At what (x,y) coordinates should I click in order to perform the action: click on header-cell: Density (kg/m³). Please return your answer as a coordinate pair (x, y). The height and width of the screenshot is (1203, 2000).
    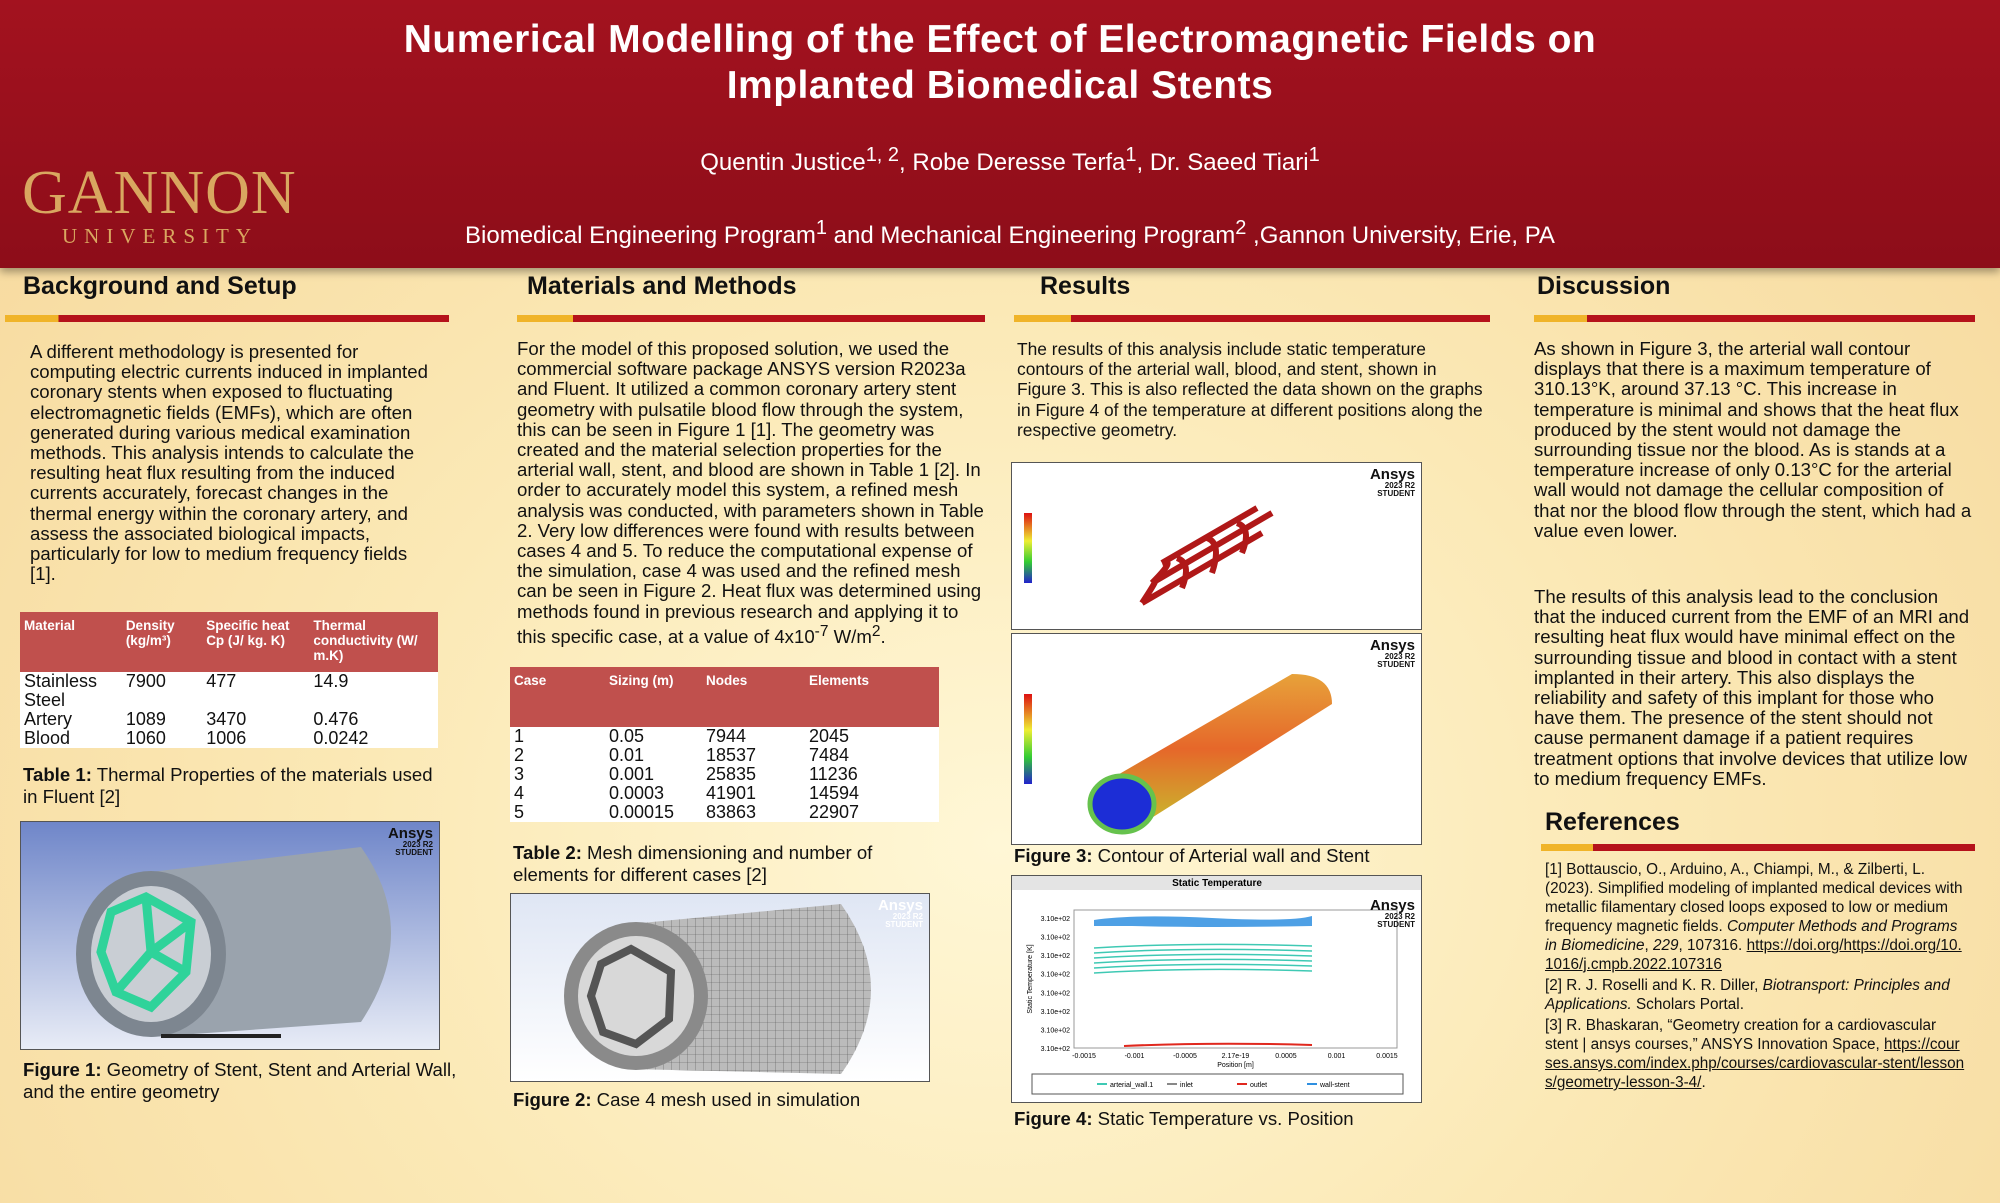
    Looking at the image, I should click on (162, 642).